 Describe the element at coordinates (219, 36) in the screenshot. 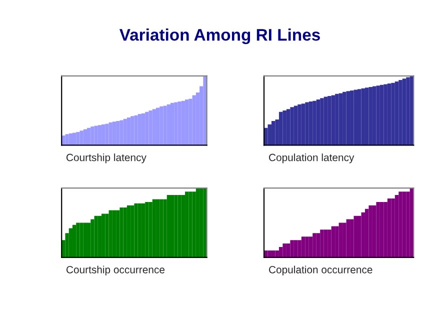

I see `chart-title: Variation Among RI Lines` at that location.